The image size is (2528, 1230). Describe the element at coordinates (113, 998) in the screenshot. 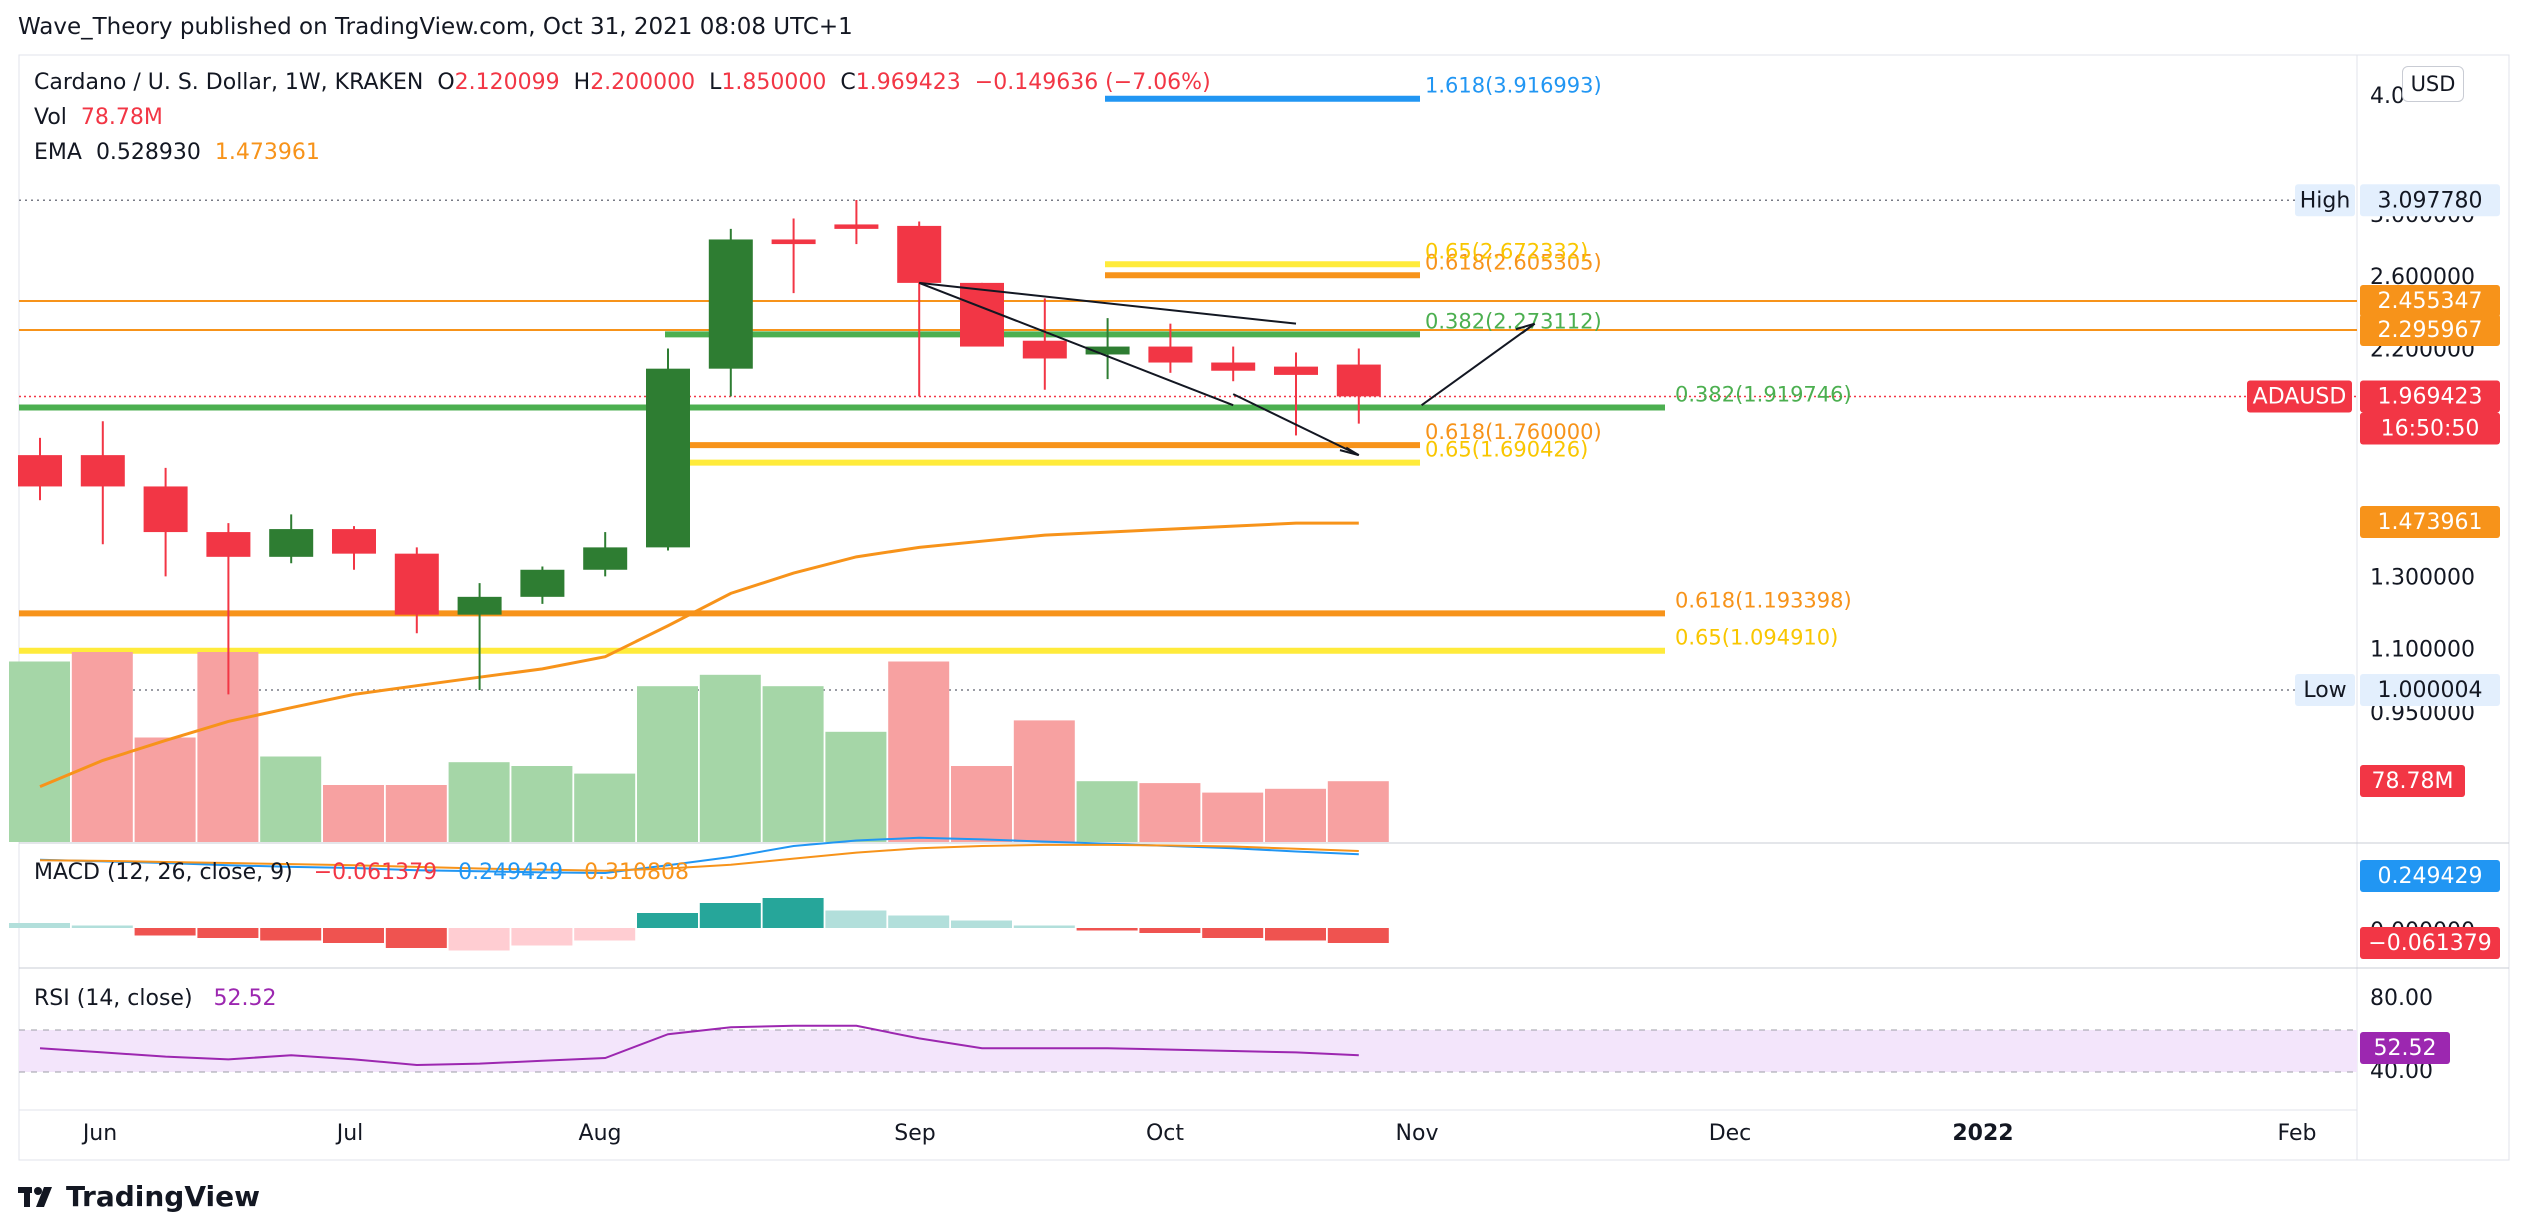

I see `rsi-title: RSI (14, close)` at that location.